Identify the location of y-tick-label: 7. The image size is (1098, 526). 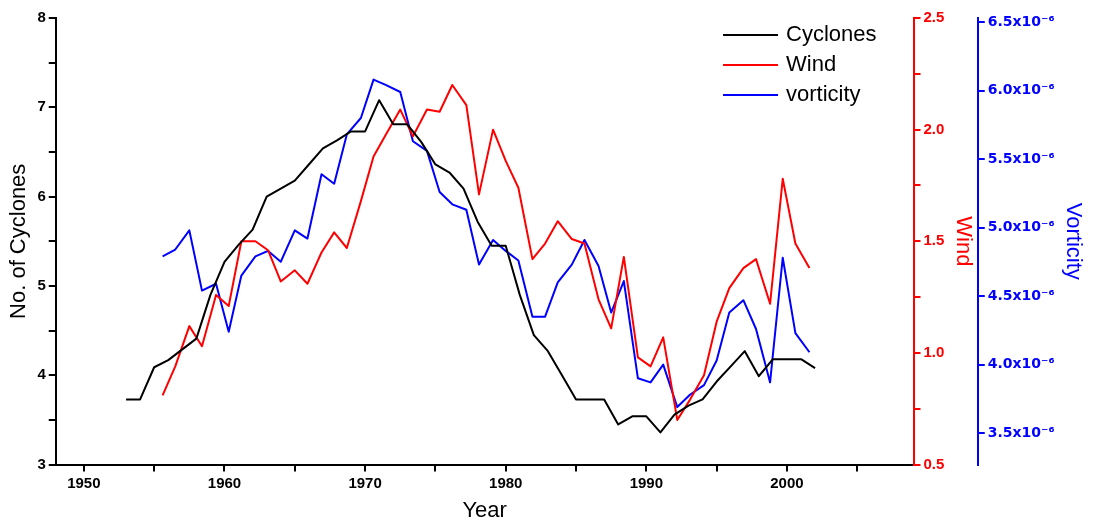
(41, 106).